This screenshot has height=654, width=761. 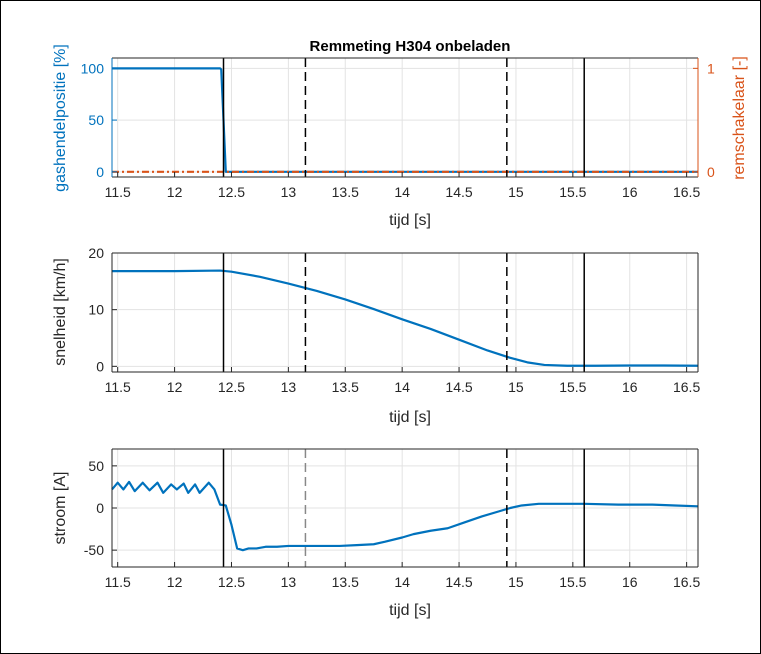 I want to click on ylabel-brake-switch: remschakelaar [-], so click(x=739, y=118).